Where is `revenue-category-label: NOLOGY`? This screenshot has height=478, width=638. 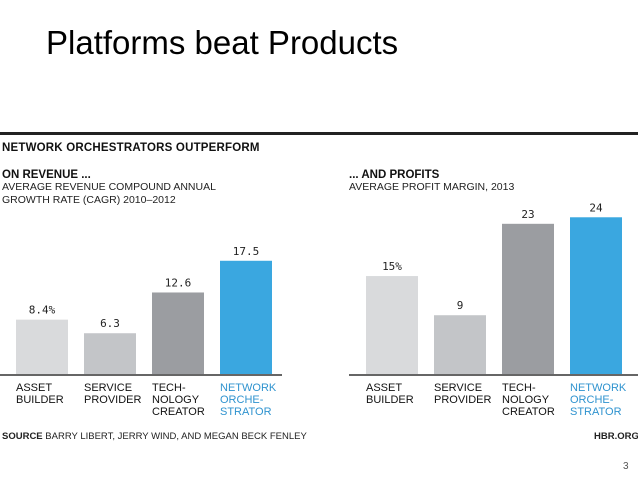
revenue-category-label: NOLOGY is located at coordinates (176, 400).